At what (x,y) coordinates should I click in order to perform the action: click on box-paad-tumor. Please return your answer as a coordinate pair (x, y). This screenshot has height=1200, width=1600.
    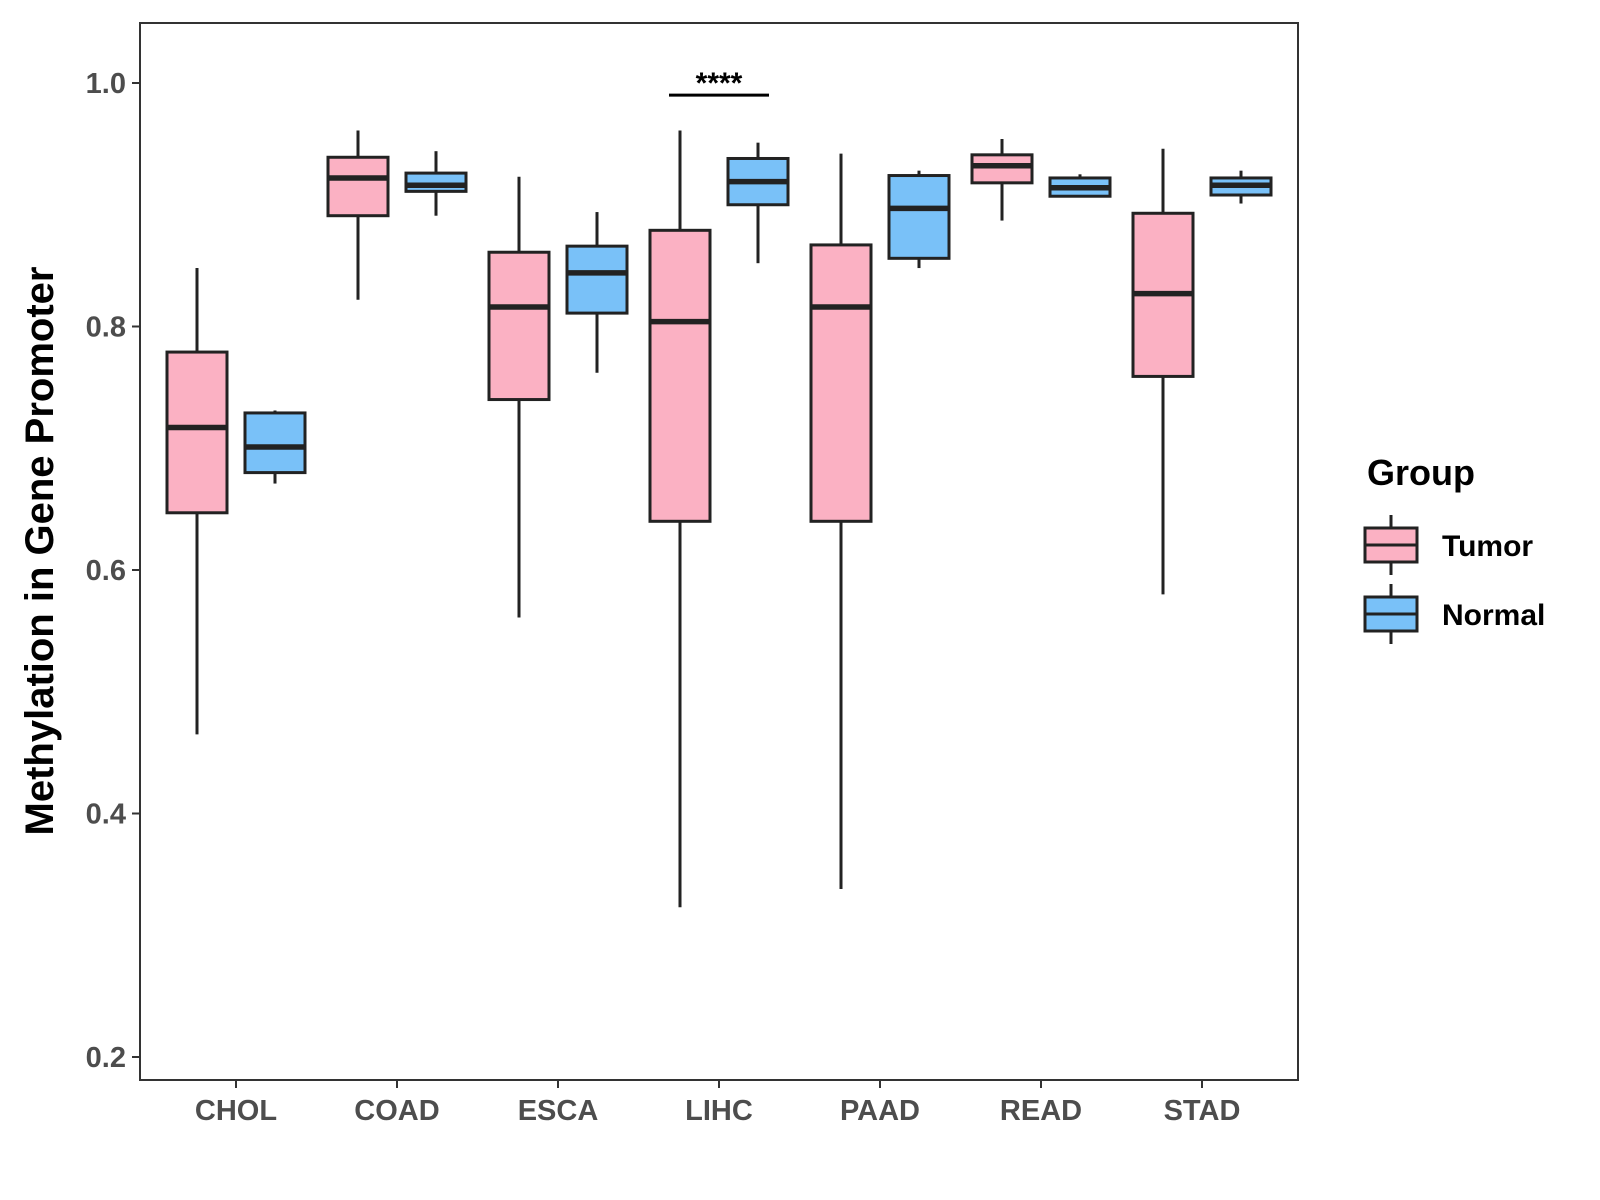
    Looking at the image, I should click on (841, 521).